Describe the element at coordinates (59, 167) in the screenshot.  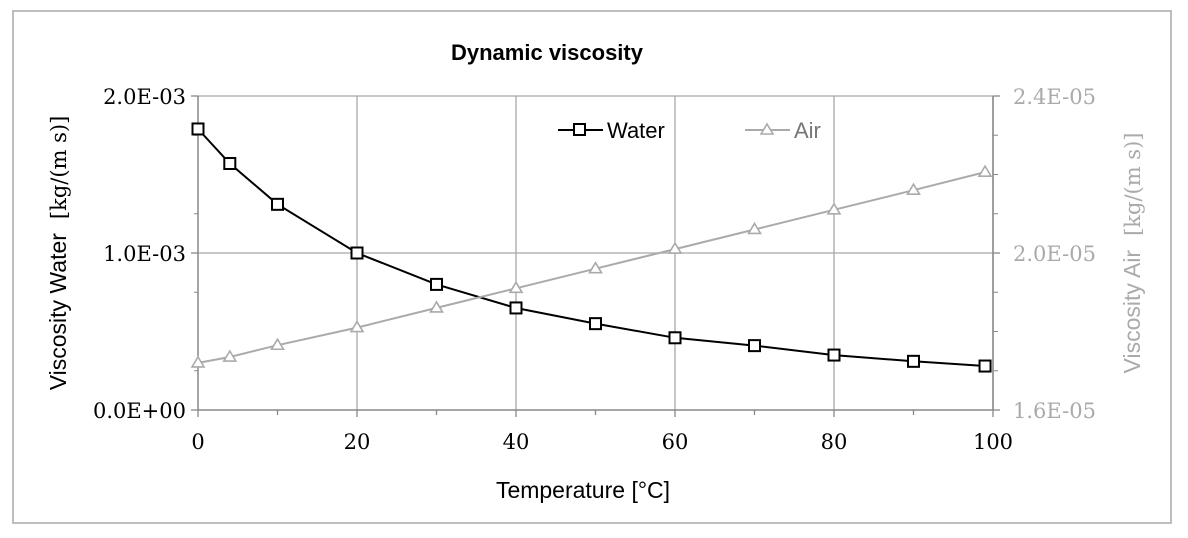
I see `y-axis-label-left-unit: [kg/(m s)]` at that location.